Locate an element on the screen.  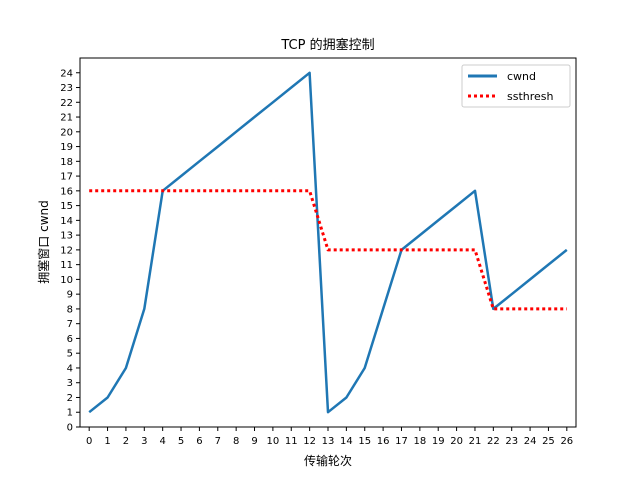
x-tick-label: 17 is located at coordinates (401, 441).